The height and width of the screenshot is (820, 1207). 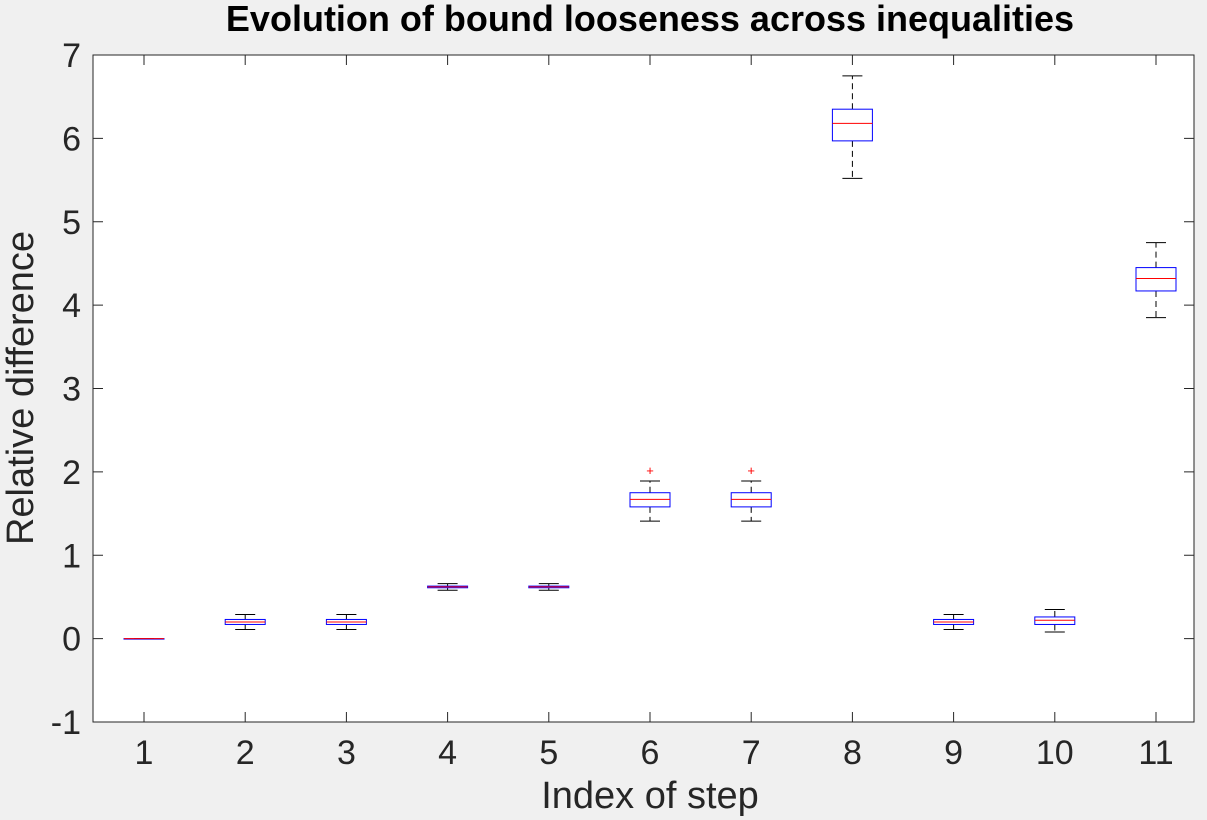 What do you see at coordinates (71, 56) in the screenshot?
I see `y-tick-label: 7` at bounding box center [71, 56].